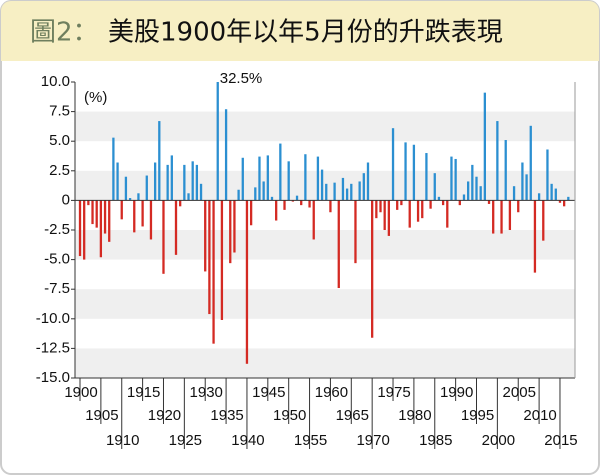 This screenshot has width=600, height=475. What do you see at coordinates (414, 415) in the screenshot?
I see `x-tick-label: 1980` at bounding box center [414, 415].